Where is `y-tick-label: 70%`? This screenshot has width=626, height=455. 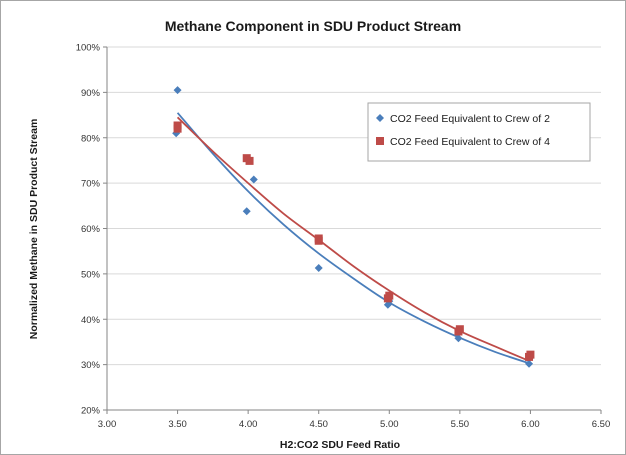 y-tick-label: 70% is located at coordinates (91, 184).